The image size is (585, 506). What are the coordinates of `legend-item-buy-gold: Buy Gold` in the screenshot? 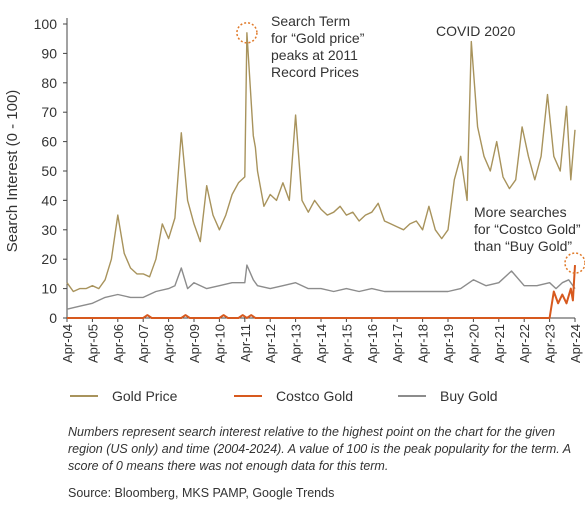 It's located at (448, 396).